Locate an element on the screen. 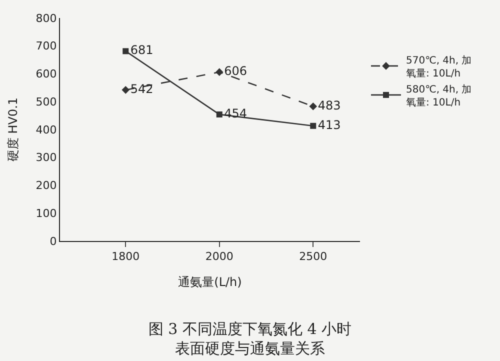 The width and height of the screenshot is (500, 361). y-tick-label: 0 is located at coordinates (53, 241).